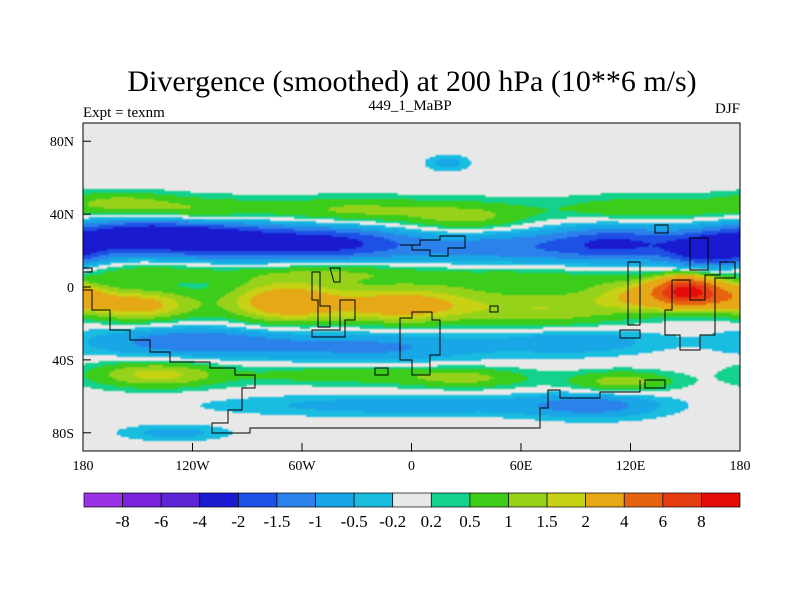 The height and width of the screenshot is (600, 800). I want to click on y-axis: 80N 40N 0 40S 80S, so click(70, 288).